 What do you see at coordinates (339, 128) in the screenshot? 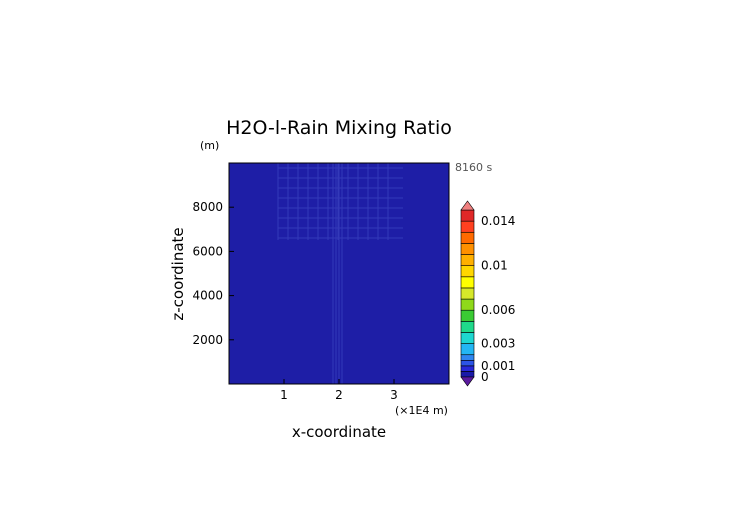
I see `chart-title: H2O-l-Rain Mixing Ratio` at bounding box center [339, 128].